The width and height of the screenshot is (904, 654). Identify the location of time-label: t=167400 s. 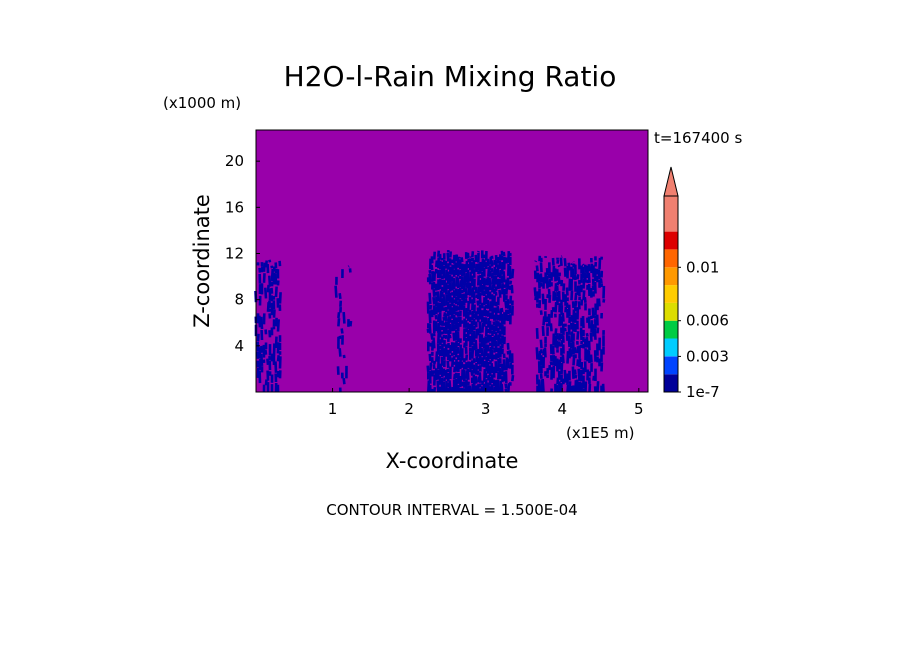
(698, 138).